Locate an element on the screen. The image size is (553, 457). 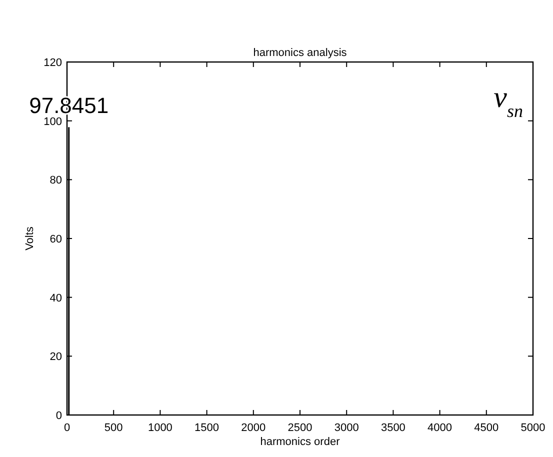
x-tick-label: 1000 is located at coordinates (160, 428).